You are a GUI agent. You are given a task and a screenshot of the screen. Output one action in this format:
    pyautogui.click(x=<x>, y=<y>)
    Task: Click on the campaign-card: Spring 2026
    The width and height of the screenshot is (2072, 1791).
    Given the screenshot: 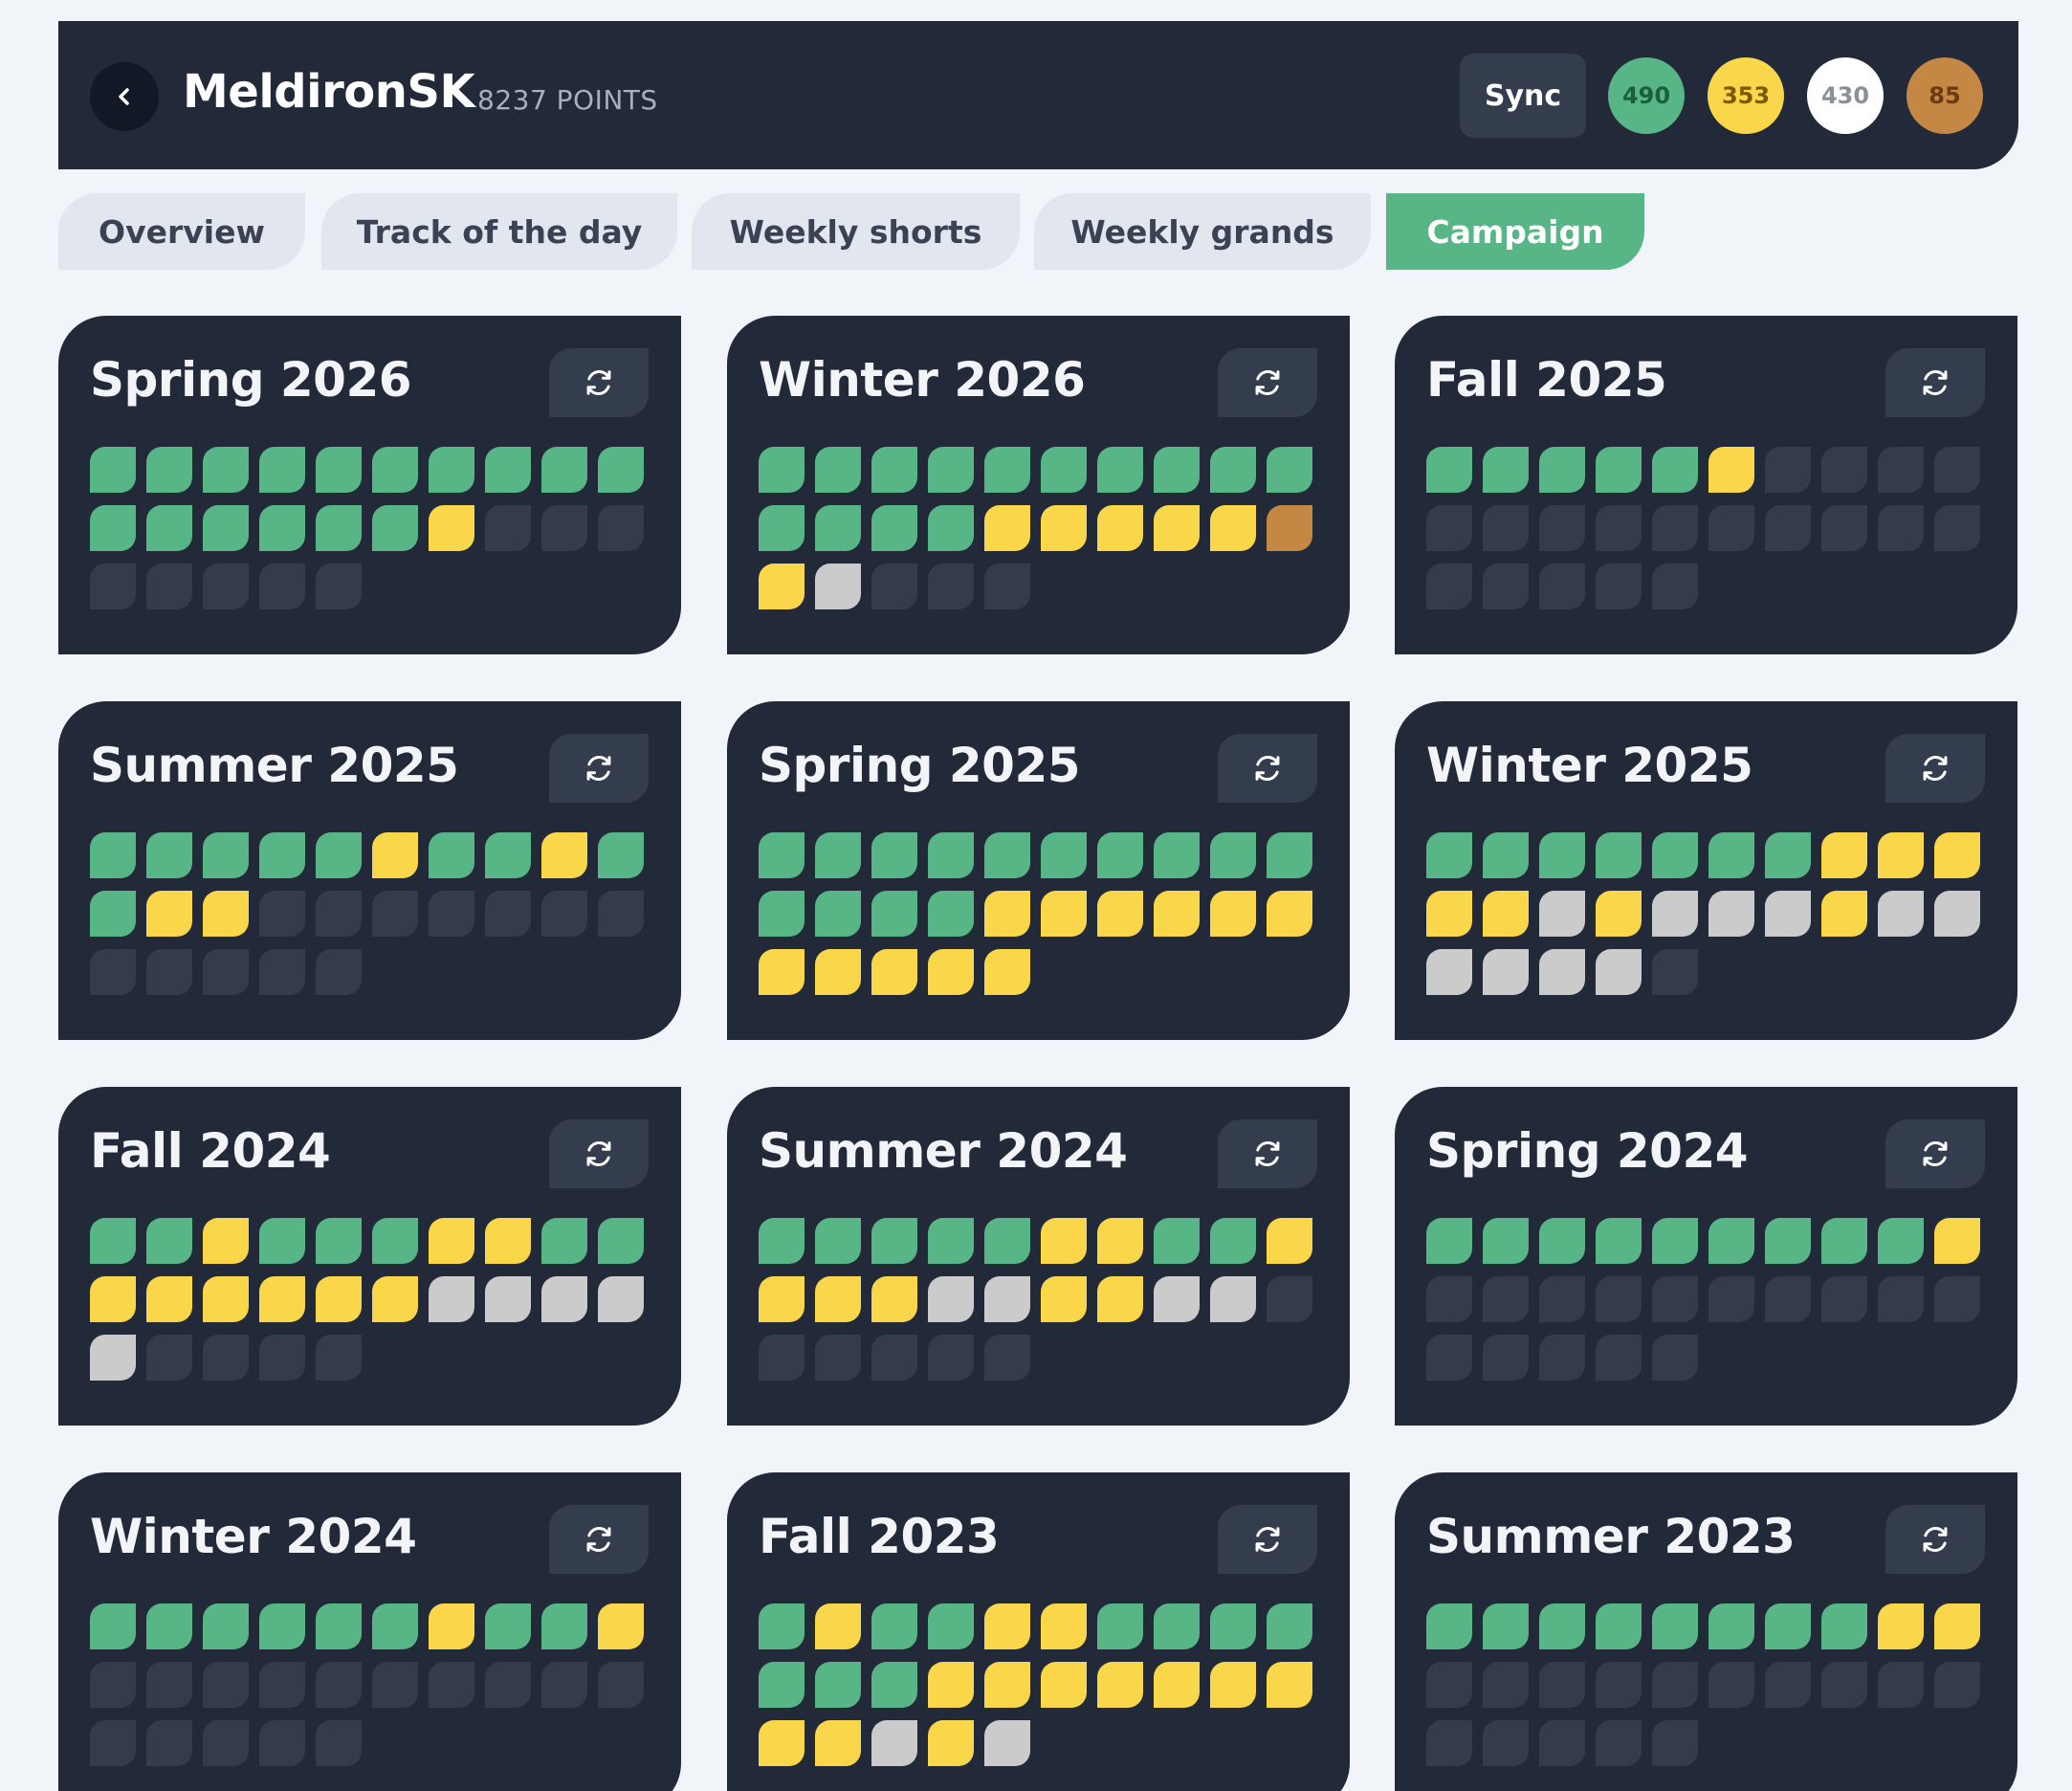 What is the action you would take?
    pyautogui.click(x=369, y=485)
    